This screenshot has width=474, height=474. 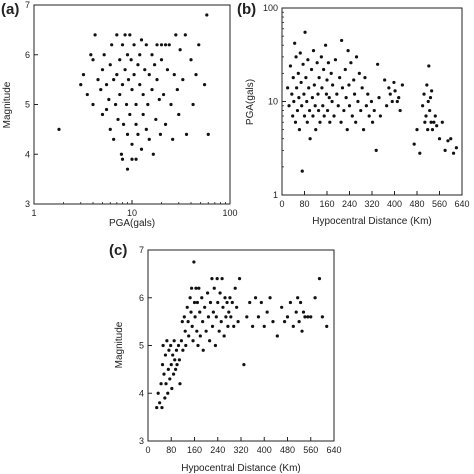 What do you see at coordinates (132, 213) in the screenshot?
I see `x-tick-label: 10` at bounding box center [132, 213].